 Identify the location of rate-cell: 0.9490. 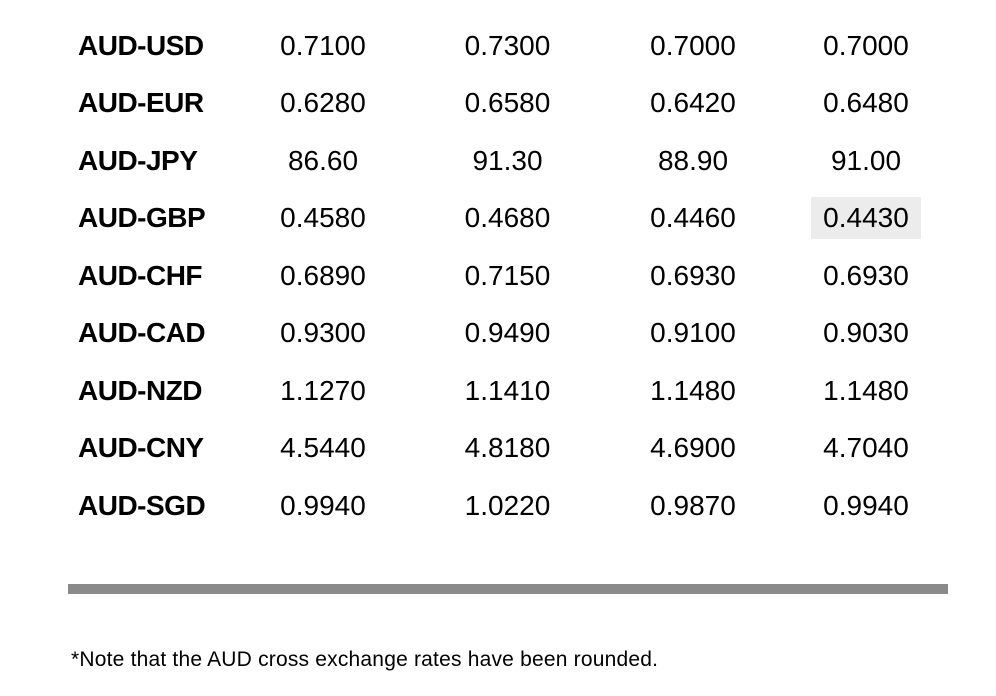
(507, 333).